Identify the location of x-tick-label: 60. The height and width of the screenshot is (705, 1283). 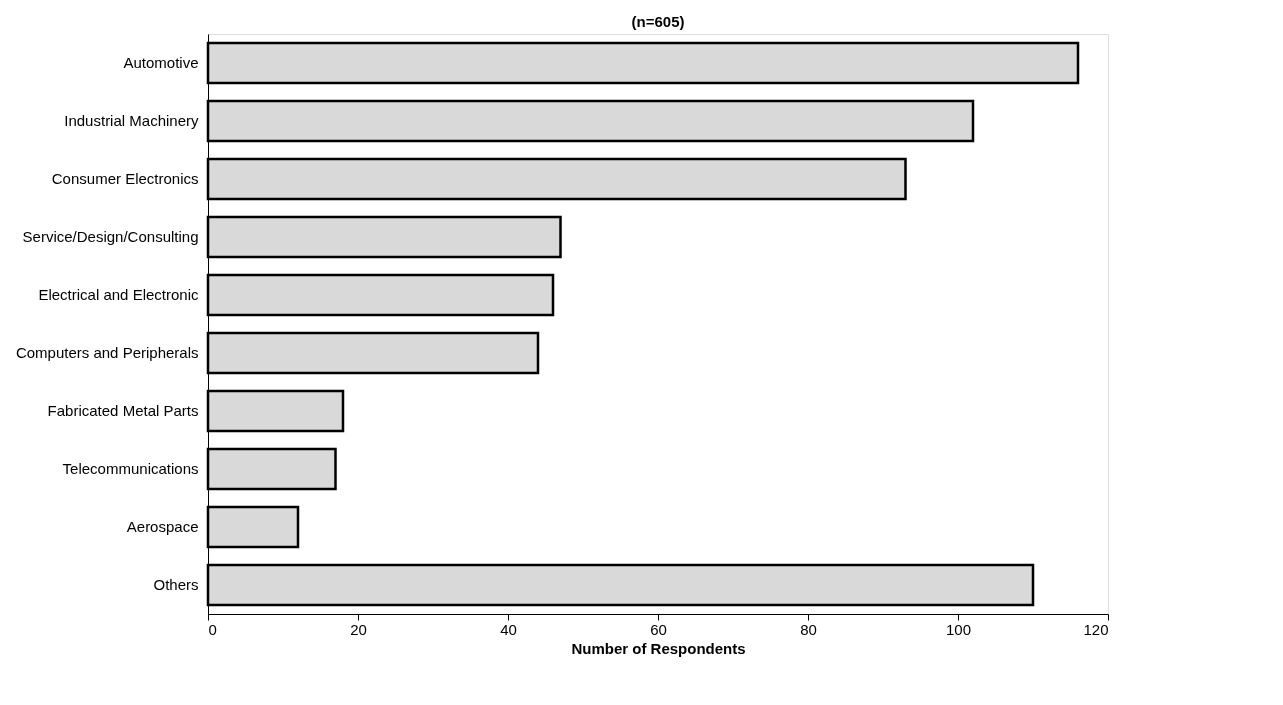
(658, 629).